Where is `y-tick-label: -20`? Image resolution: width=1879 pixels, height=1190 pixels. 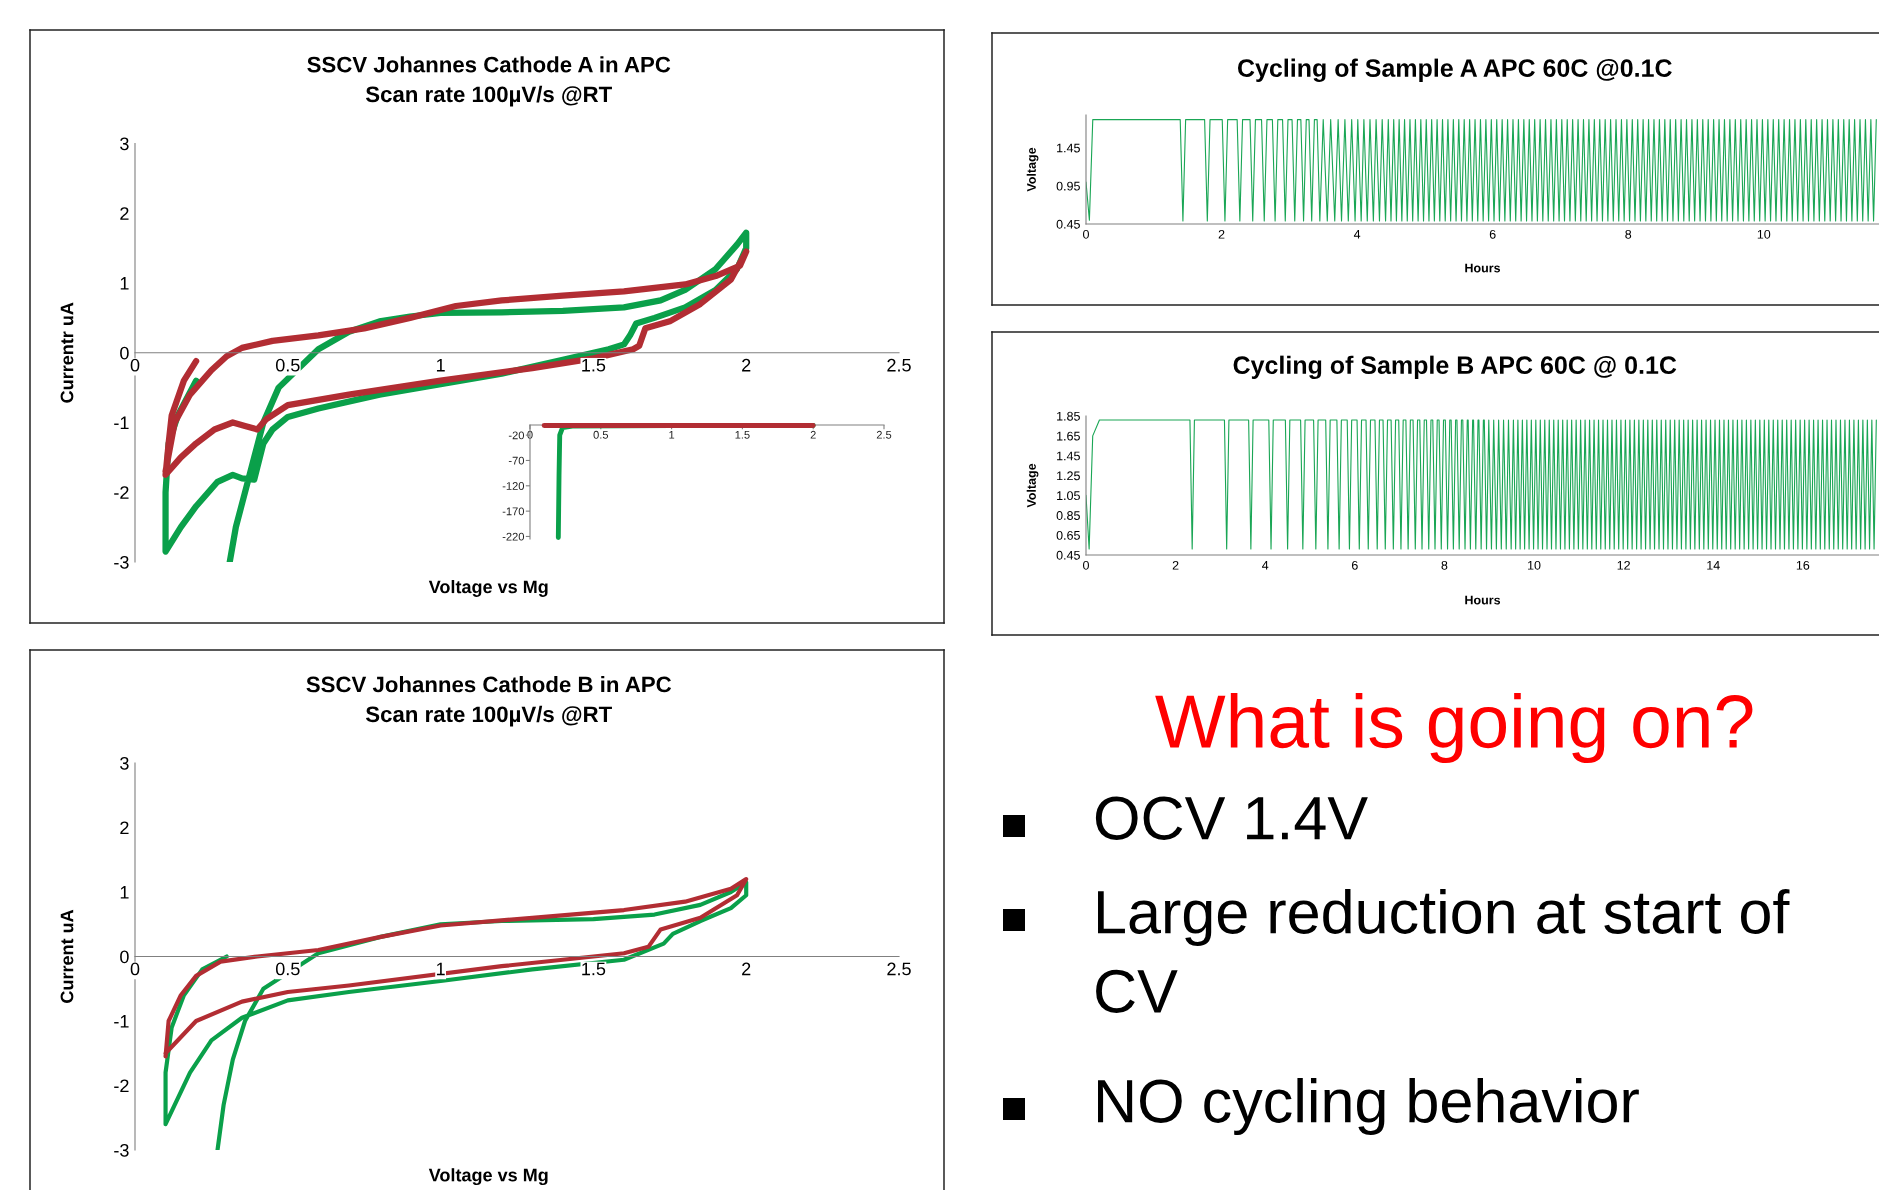 y-tick-label: -20 is located at coordinates (516, 435).